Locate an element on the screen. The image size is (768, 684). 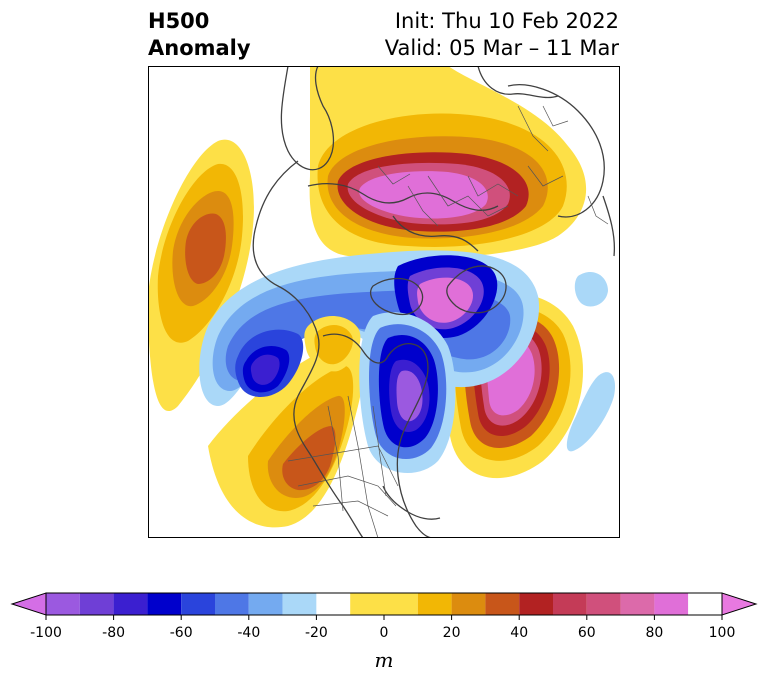
pacific-ridge is located at coordinates (201, 275).